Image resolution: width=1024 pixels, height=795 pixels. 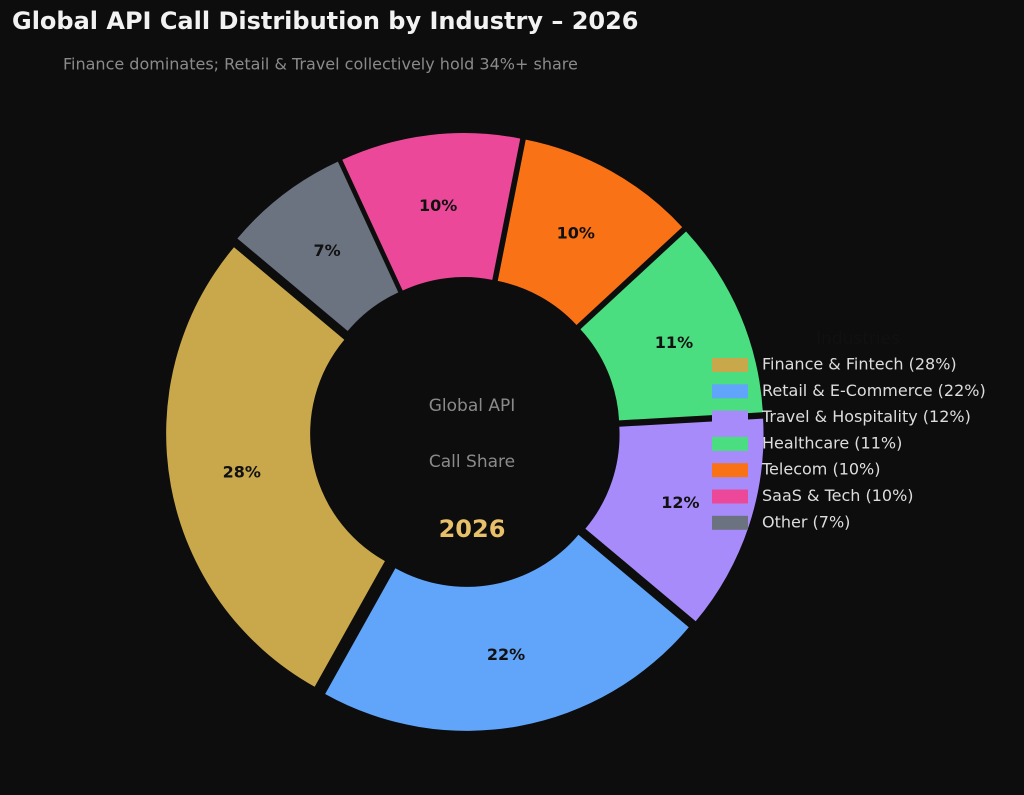 I want to click on center-text: Call Share, so click(x=472, y=462).